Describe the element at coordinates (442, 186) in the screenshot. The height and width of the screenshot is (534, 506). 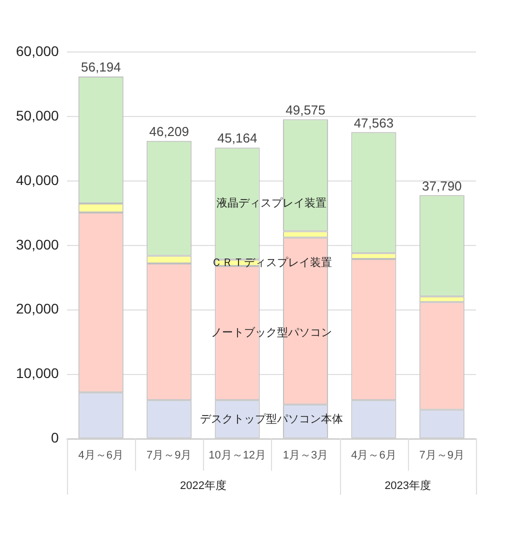
I see `total-label: 37,790` at that location.